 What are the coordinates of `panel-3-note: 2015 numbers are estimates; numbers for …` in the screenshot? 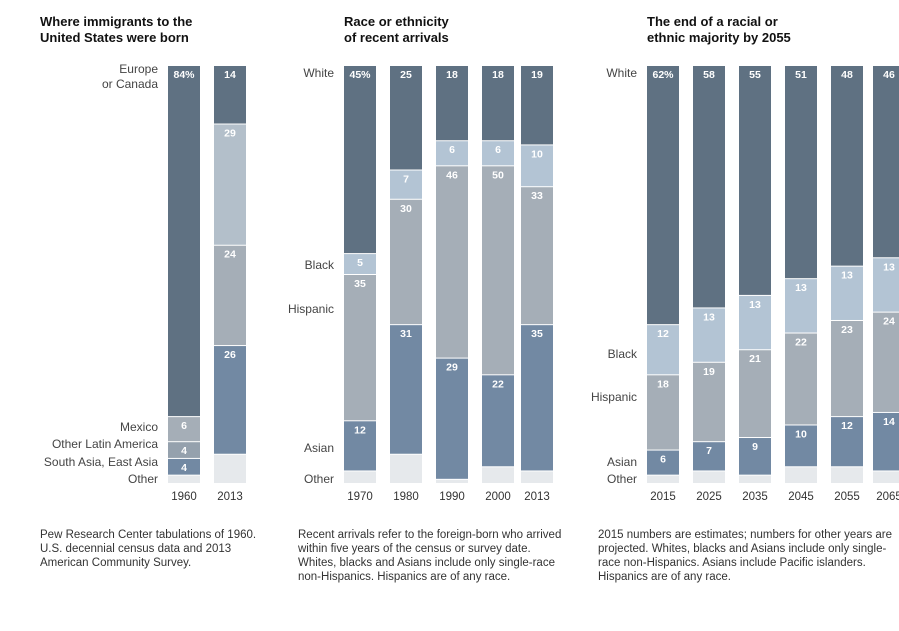 It's located at (745, 556).